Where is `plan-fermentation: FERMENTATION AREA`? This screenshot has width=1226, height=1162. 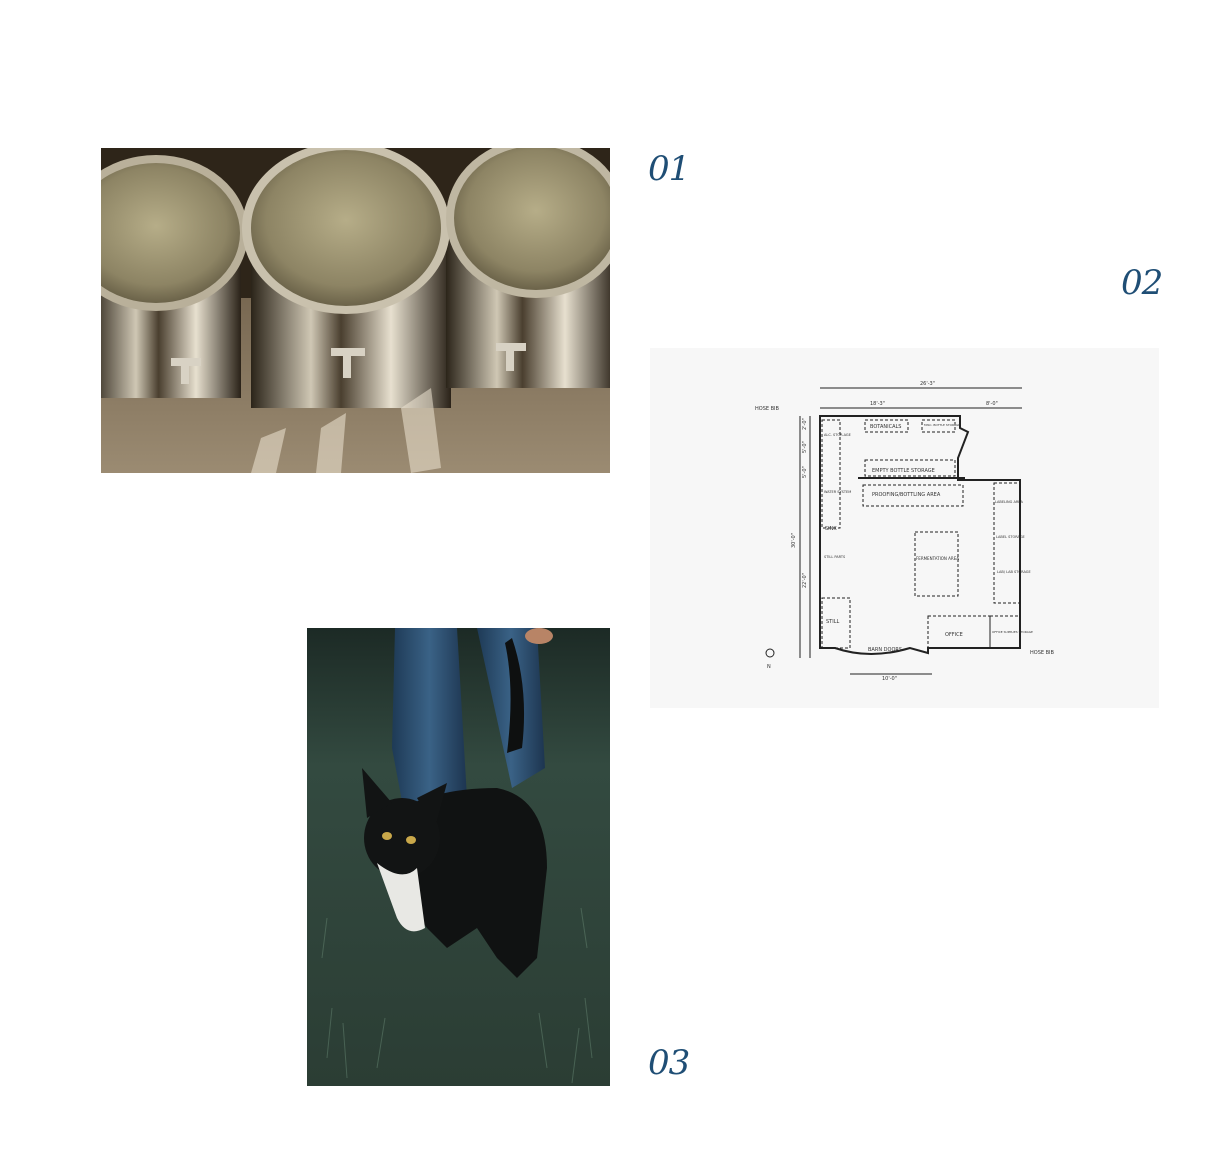 plan-fermentation: FERMENTATION AREA is located at coordinates (937, 558).